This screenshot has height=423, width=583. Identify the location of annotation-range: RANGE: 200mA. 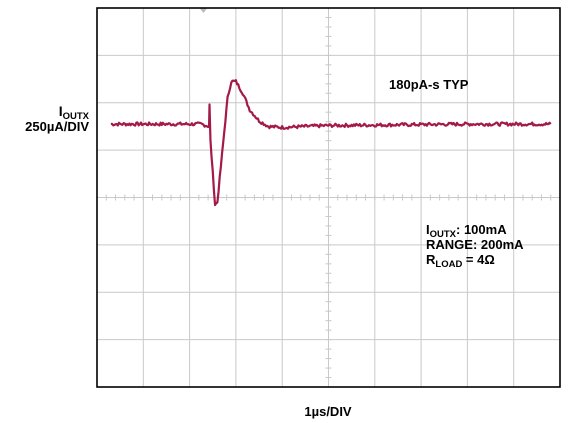
(475, 244).